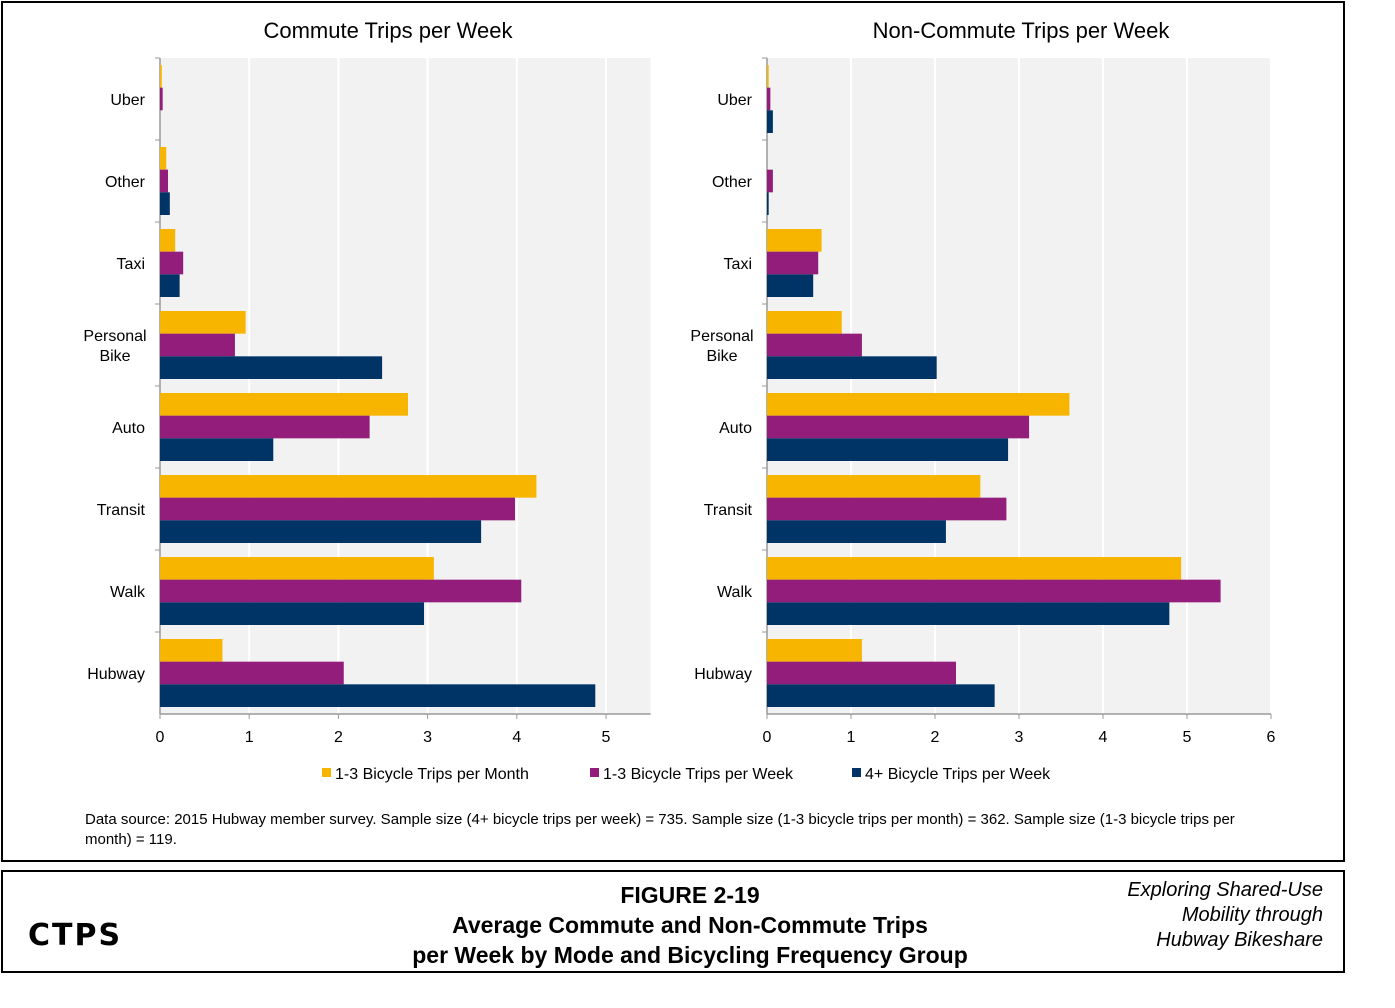 This screenshot has height=1008, width=1395. I want to click on ctps-logo: CTPS, so click(75, 935).